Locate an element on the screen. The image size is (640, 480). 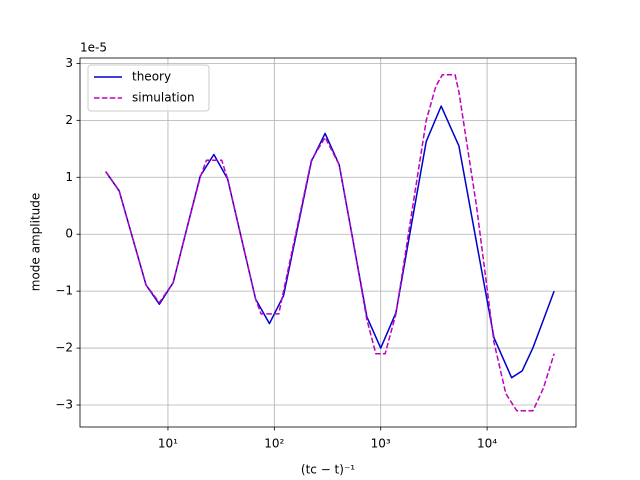
y-tick-label: −1 is located at coordinates (64, 291).